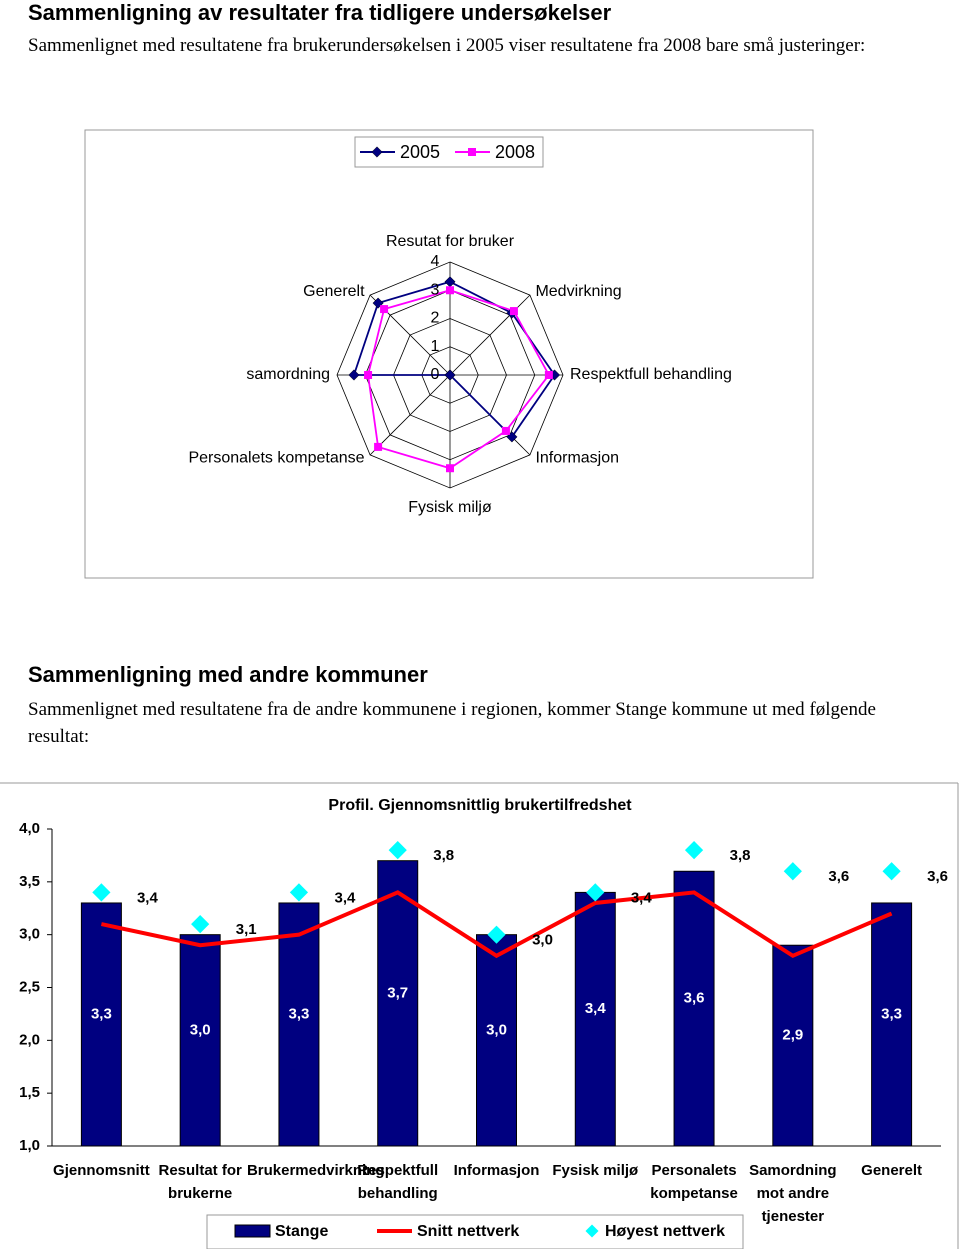 The height and width of the screenshot is (1249, 960). What do you see at coordinates (665, 1231) in the screenshot?
I see `legend-label: Høyest nettverk` at bounding box center [665, 1231].